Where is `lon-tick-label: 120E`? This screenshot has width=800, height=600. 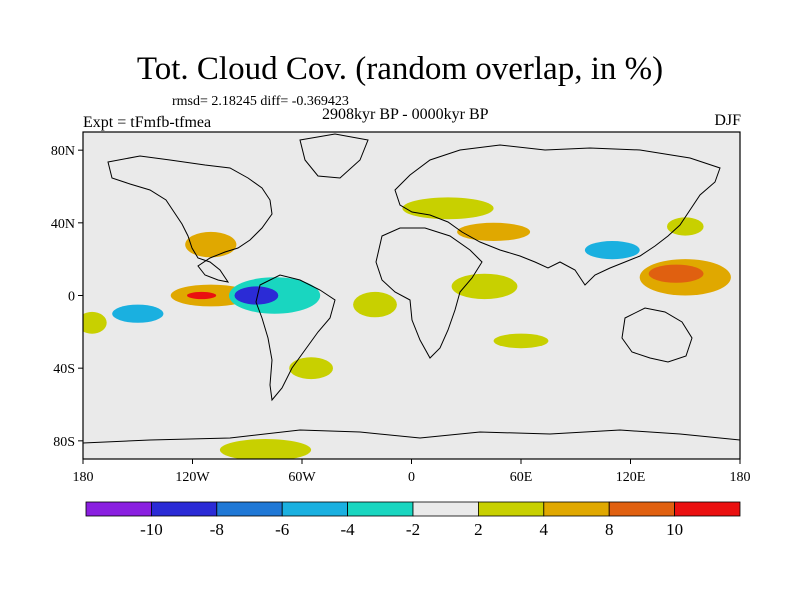 lon-tick-label: 120E is located at coordinates (631, 477).